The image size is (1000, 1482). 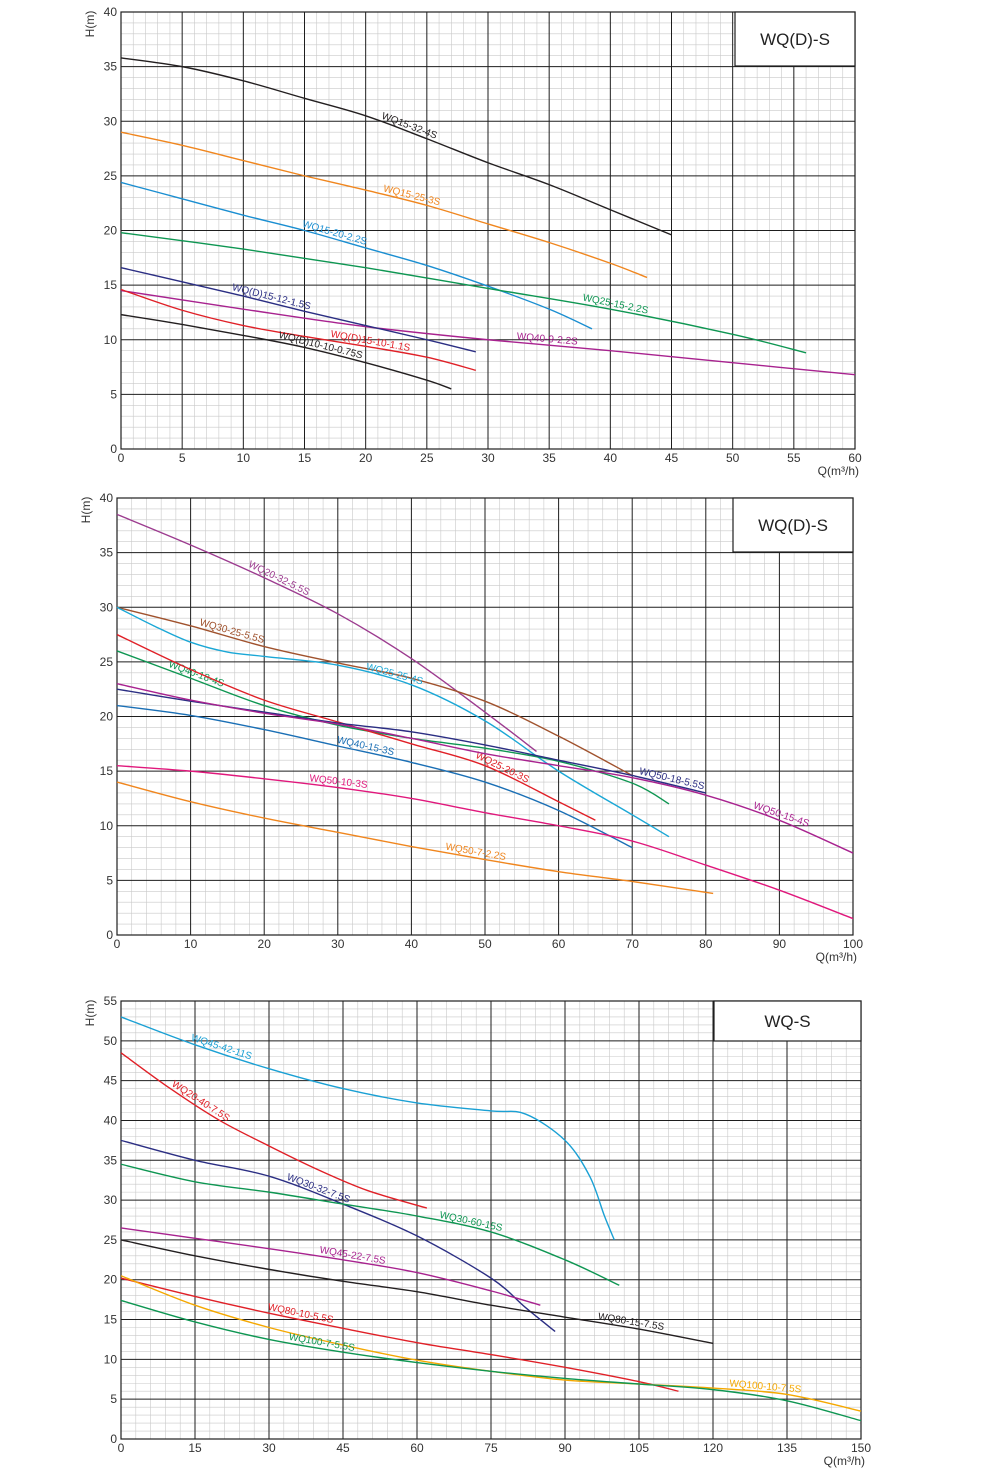 What do you see at coordinates (409, 126) in the screenshot?
I see `series-label: WQ15-32-4S` at bounding box center [409, 126].